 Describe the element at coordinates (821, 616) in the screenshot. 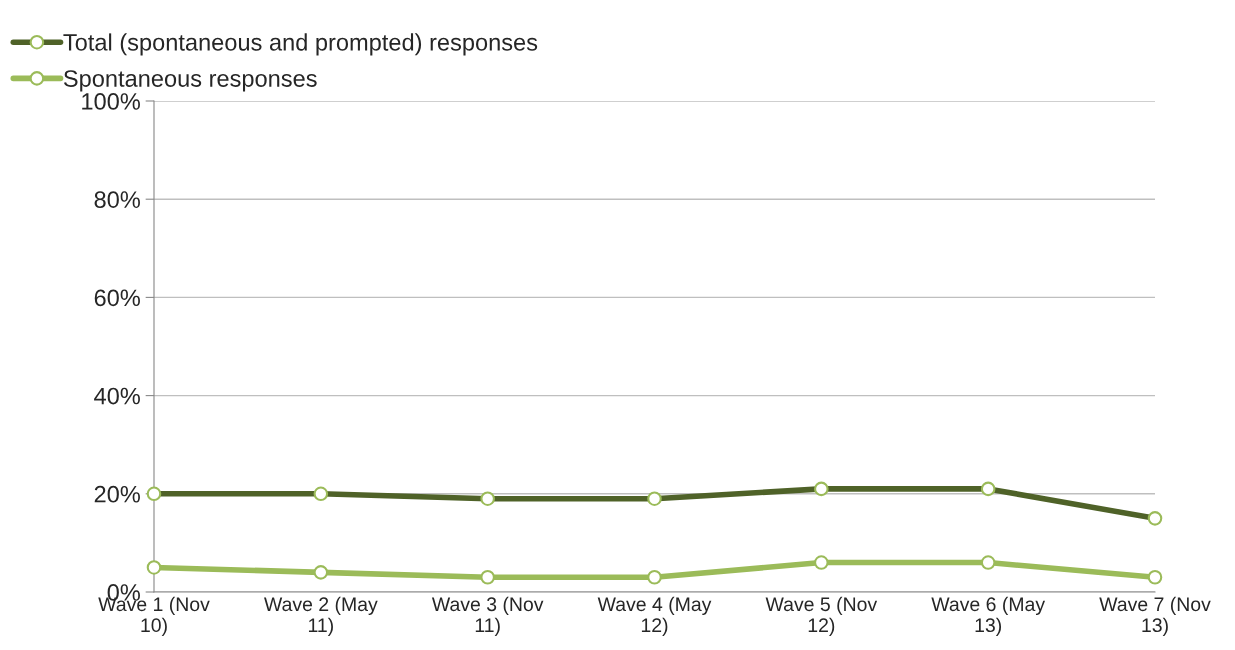

I see `x-tick-label: Wave 5 (Nov 12)` at that location.